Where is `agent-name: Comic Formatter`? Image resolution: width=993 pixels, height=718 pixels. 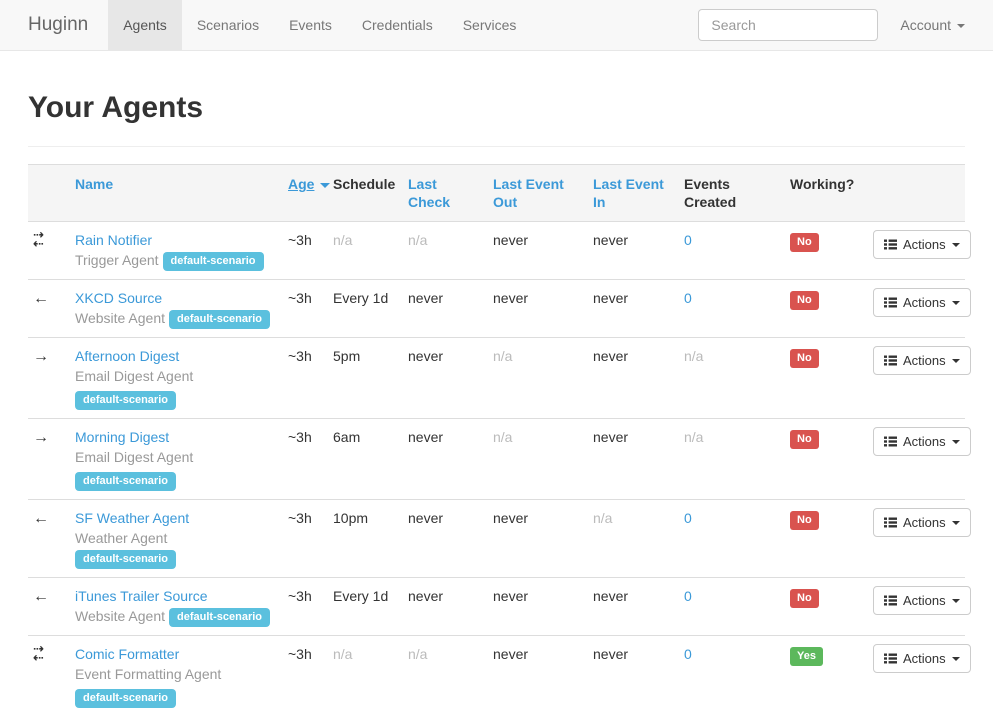 agent-name: Comic Formatter is located at coordinates (173, 654).